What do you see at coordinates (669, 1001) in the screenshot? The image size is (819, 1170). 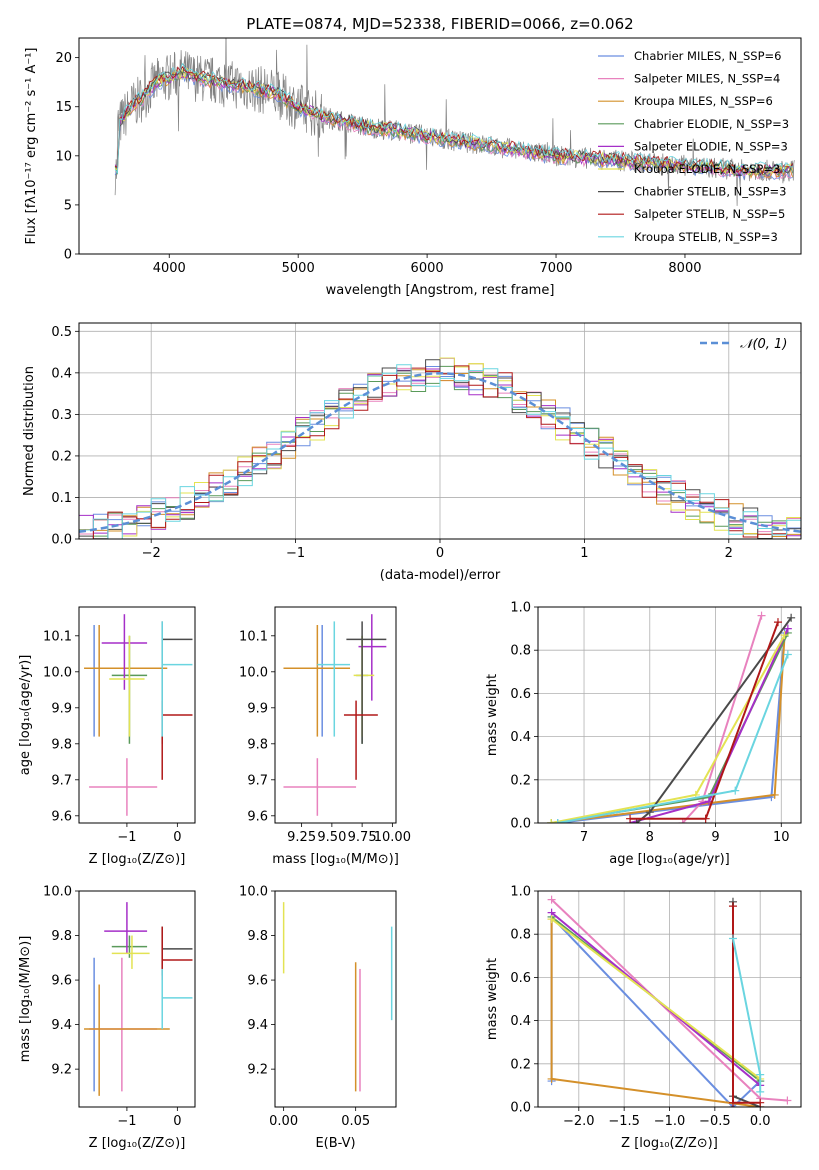 I see `weight-vs-Z-plot-area` at bounding box center [669, 1001].